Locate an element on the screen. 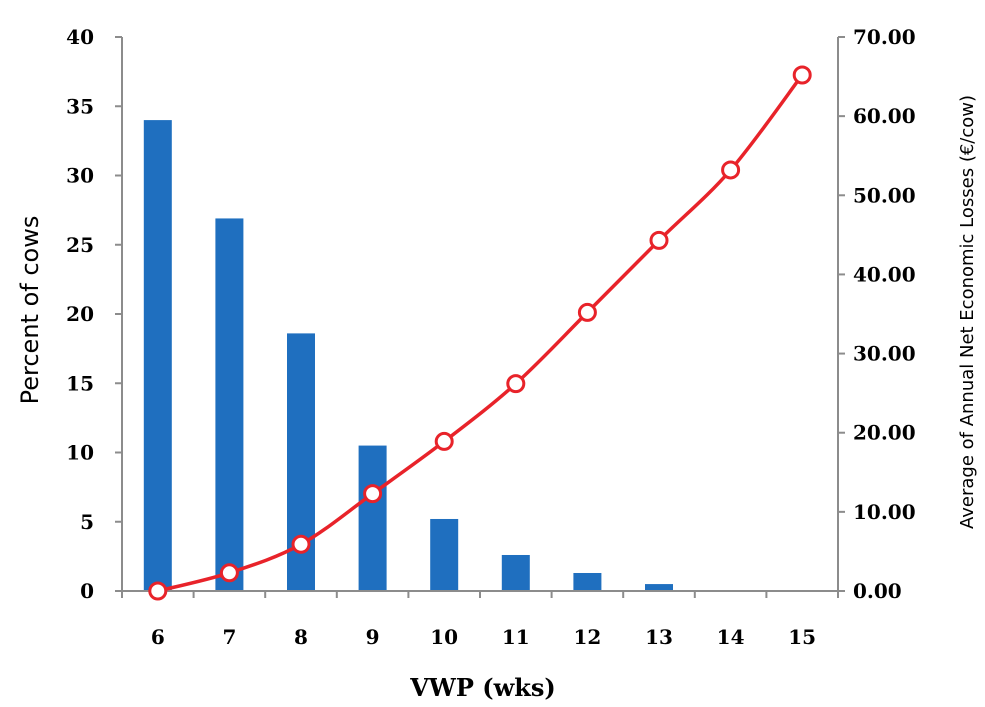 The height and width of the screenshot is (707, 985). y-tick-right-label: 60.00 is located at coordinates (884, 116).